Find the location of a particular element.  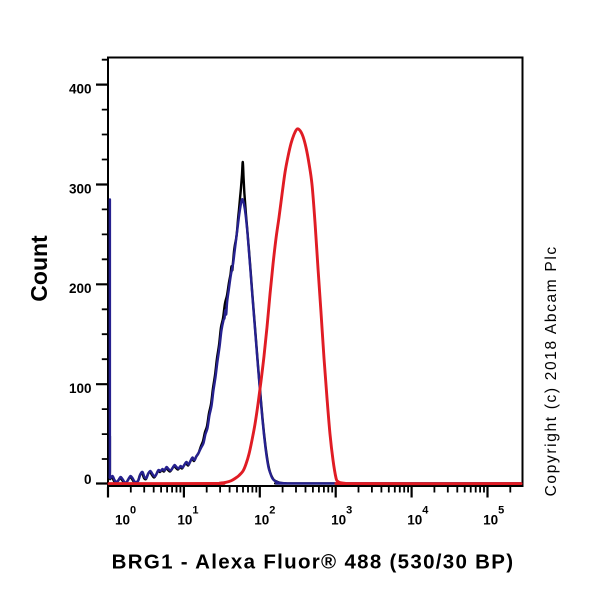

svg-text: 2 is located at coordinates (272, 511).